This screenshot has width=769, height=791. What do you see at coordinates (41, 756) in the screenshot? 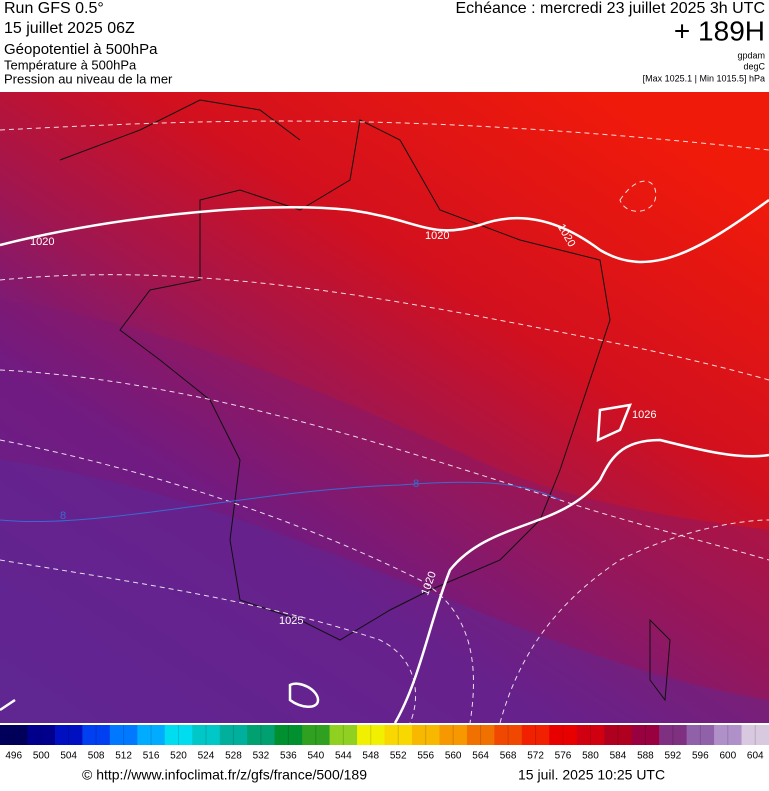
I see `colorbar-label: 500` at bounding box center [41, 756].